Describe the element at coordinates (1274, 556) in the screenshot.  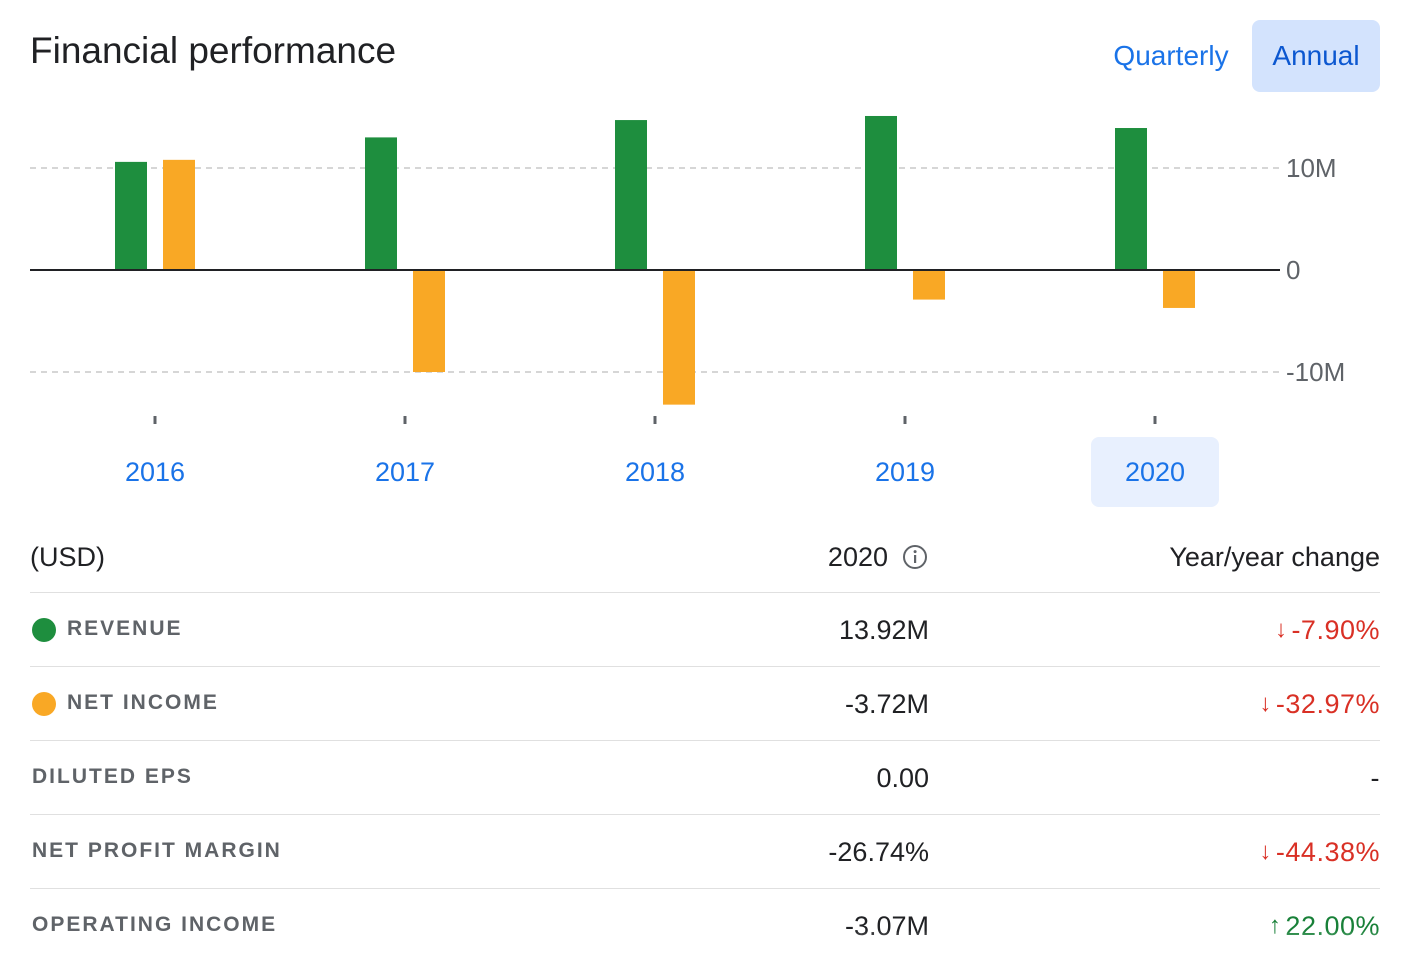
I see `change-column-header: Year/year change` at that location.